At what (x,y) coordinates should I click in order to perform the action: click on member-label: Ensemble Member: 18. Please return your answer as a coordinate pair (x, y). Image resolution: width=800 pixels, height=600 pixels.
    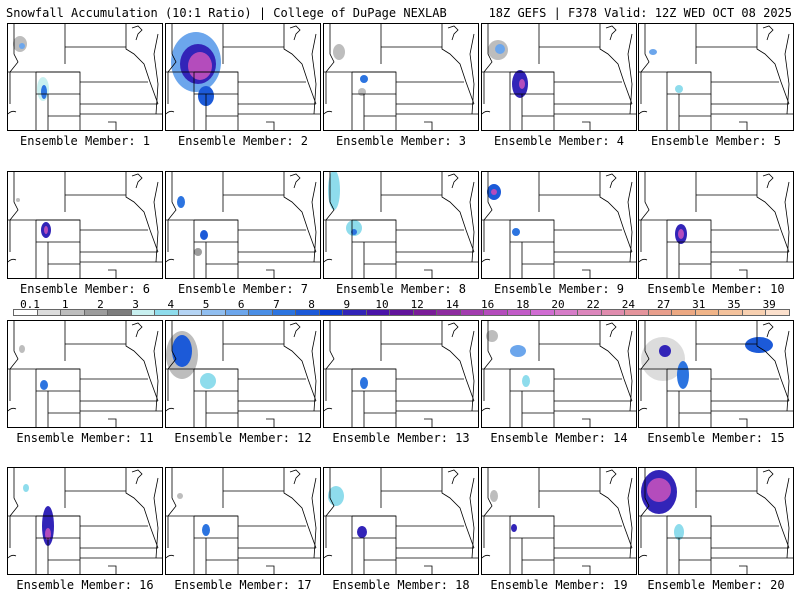
    Looking at the image, I should click on (401, 585).